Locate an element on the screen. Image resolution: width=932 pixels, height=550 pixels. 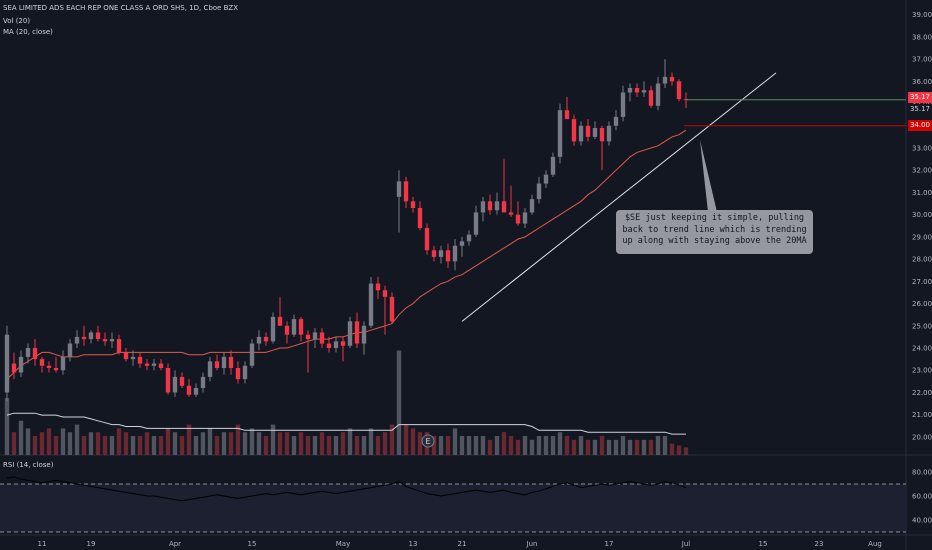
price-tick-label: 39.00 is located at coordinates (922, 15).